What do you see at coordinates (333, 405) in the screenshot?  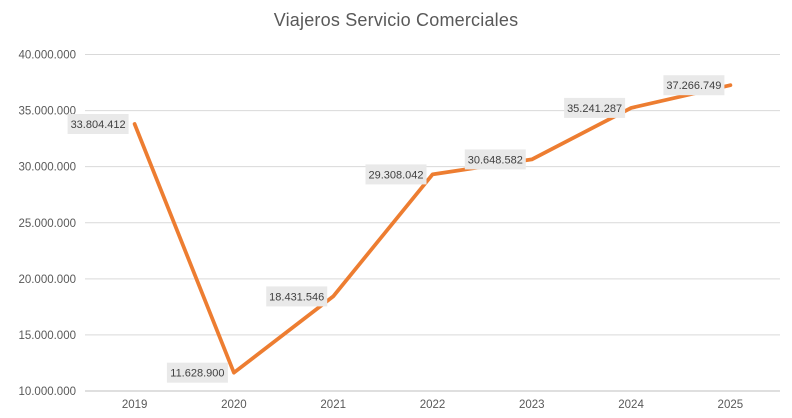 I see `x-axis-tick-label: 2021` at bounding box center [333, 405].